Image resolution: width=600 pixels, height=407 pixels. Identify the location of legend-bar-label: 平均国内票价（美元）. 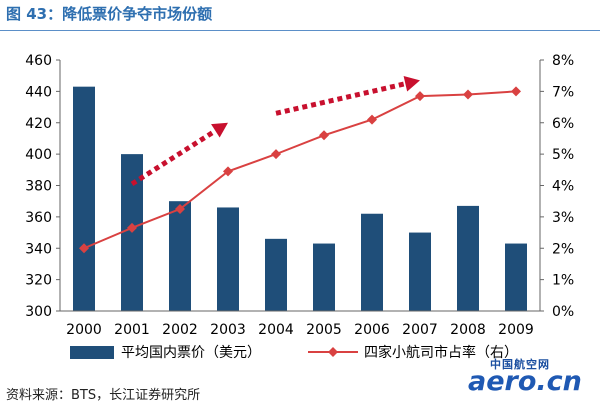
(191, 353).